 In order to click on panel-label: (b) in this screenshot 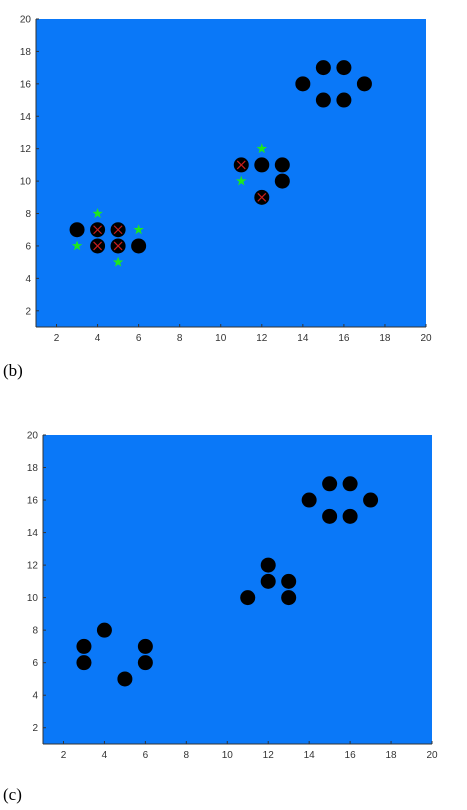, I will do `click(13, 370)`.